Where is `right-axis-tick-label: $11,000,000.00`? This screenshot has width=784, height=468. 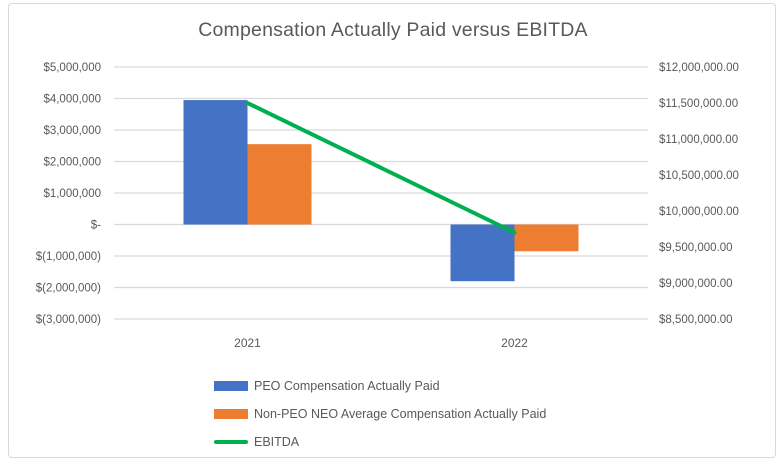
right-axis-tick-label: $11,000,000.00 is located at coordinates (698, 140).